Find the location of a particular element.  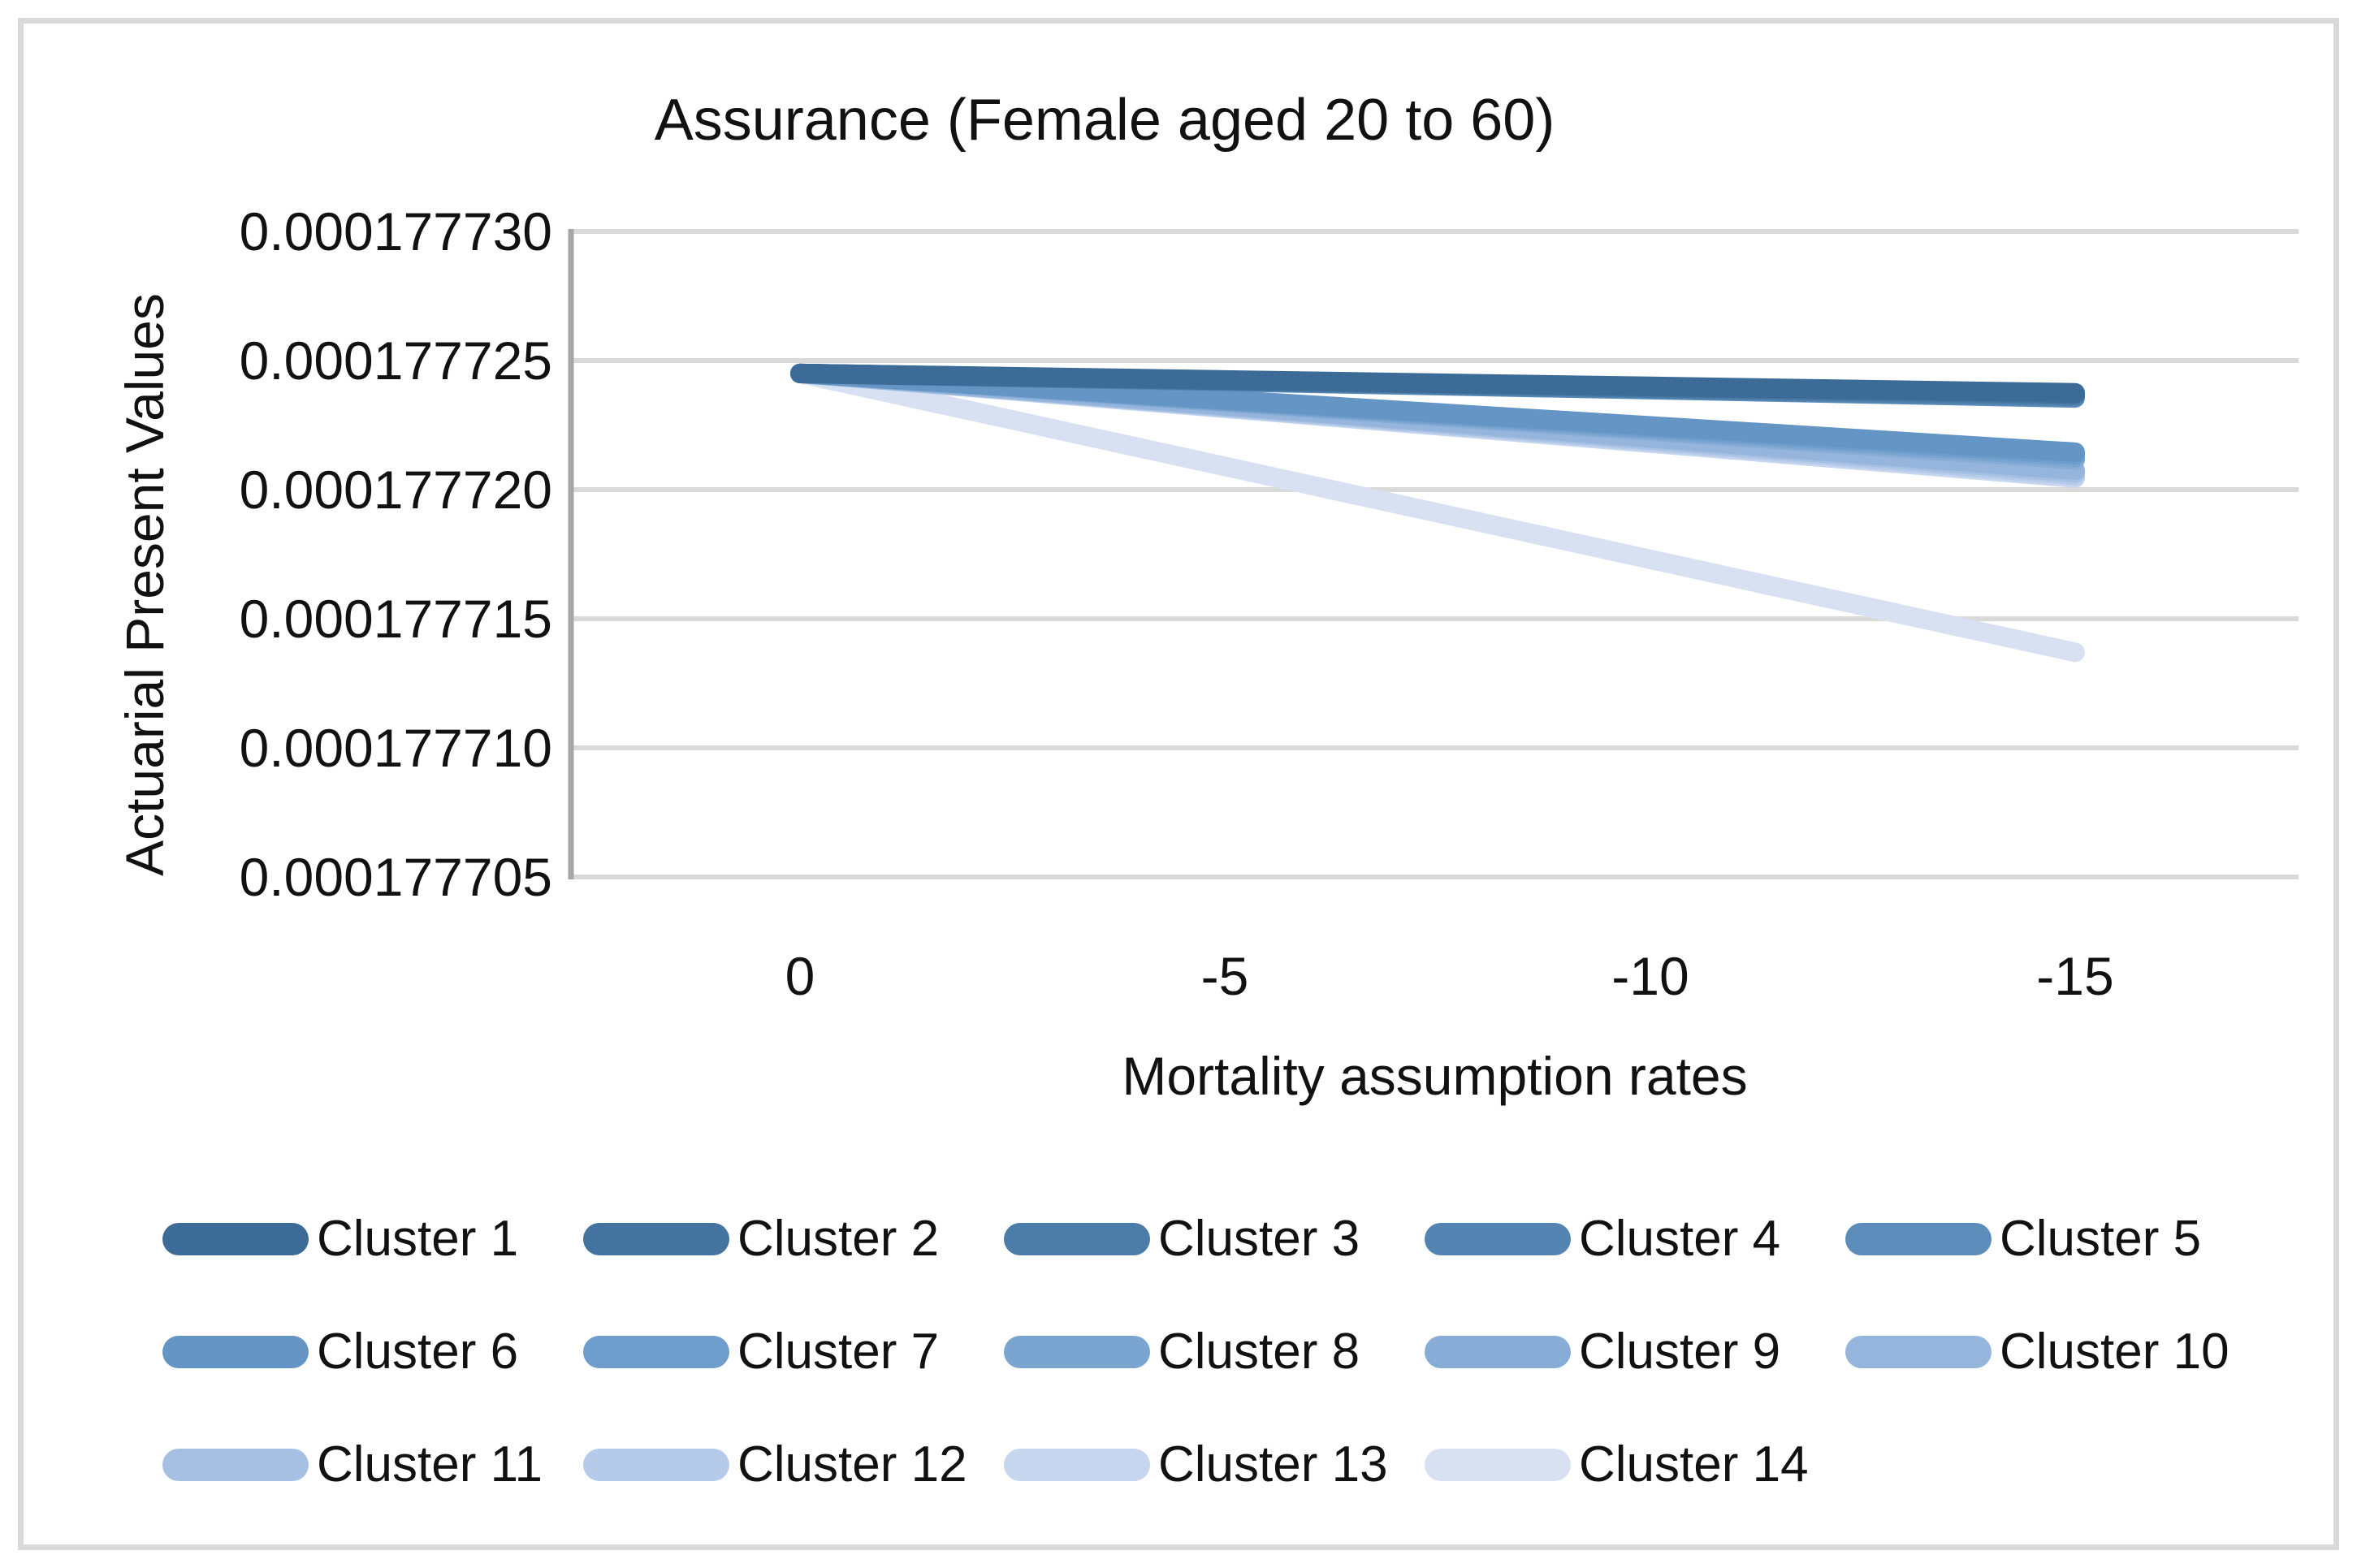

legend-item-cluster-9: Cluster 9 is located at coordinates (1635, 1352).